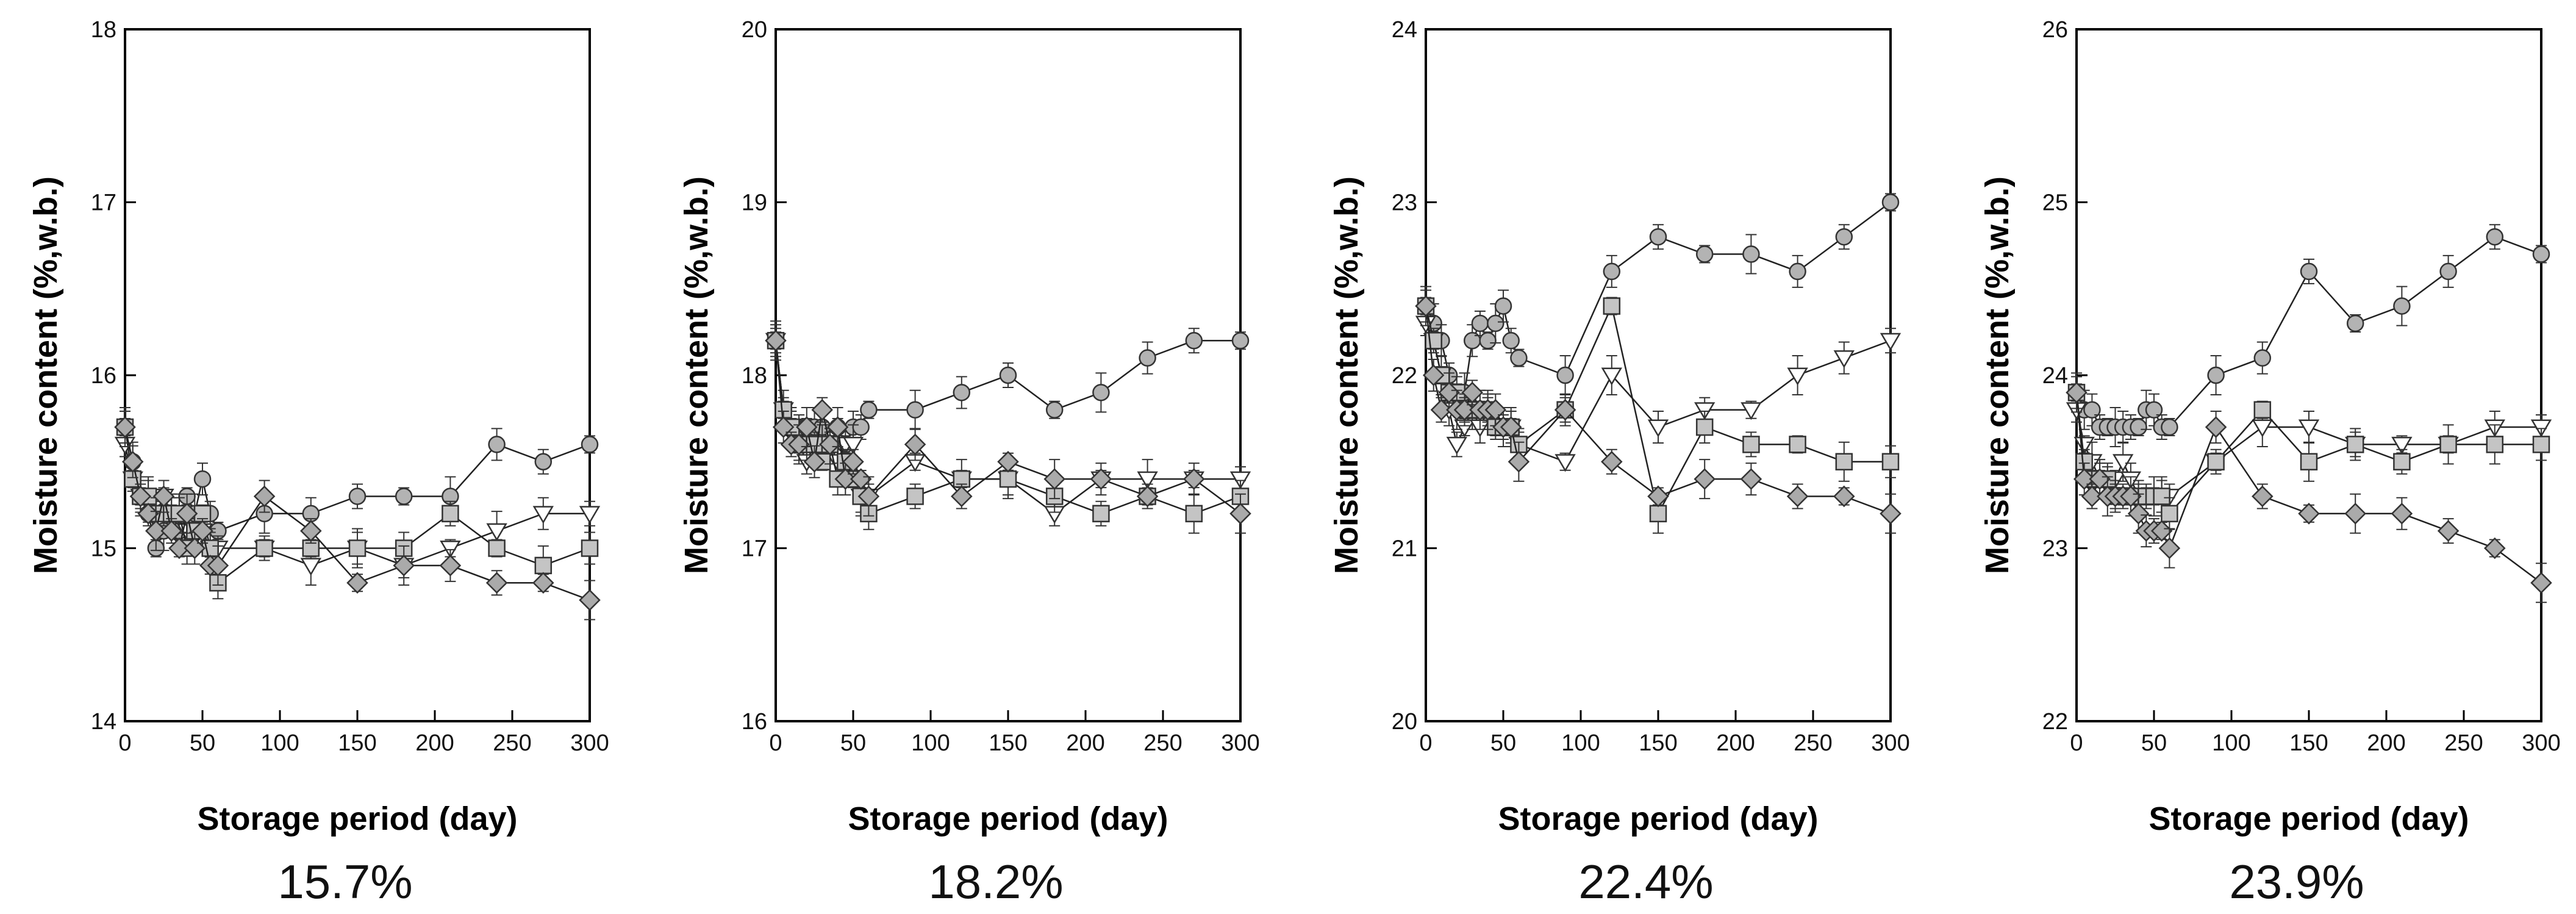 This screenshot has width=2576, height=914. Describe the element at coordinates (2055, 376) in the screenshot. I see `y-tick-label: 24` at that location.